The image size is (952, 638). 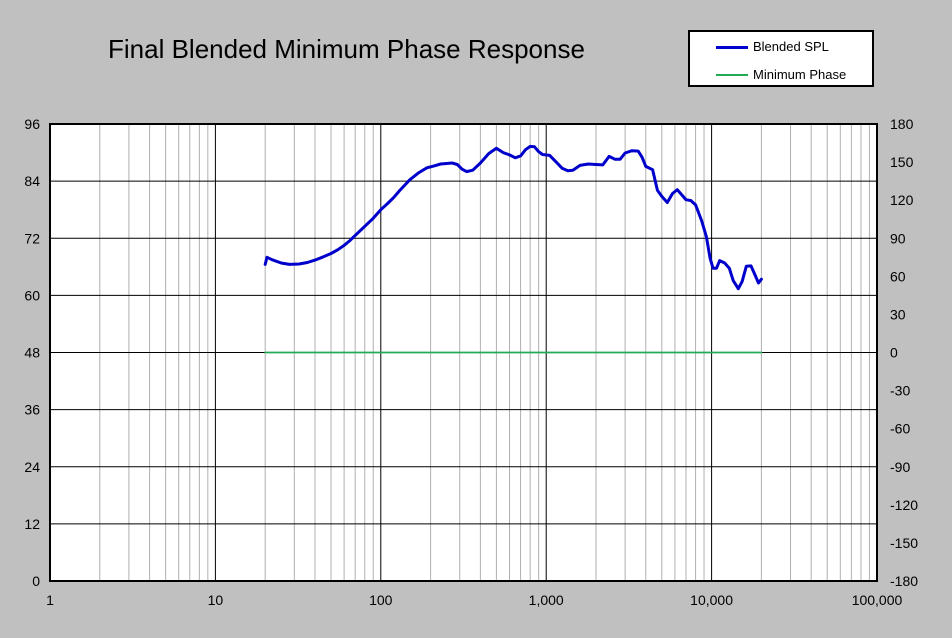 I want to click on legend: Blended SPL Minimum Phase, so click(x=781, y=58).